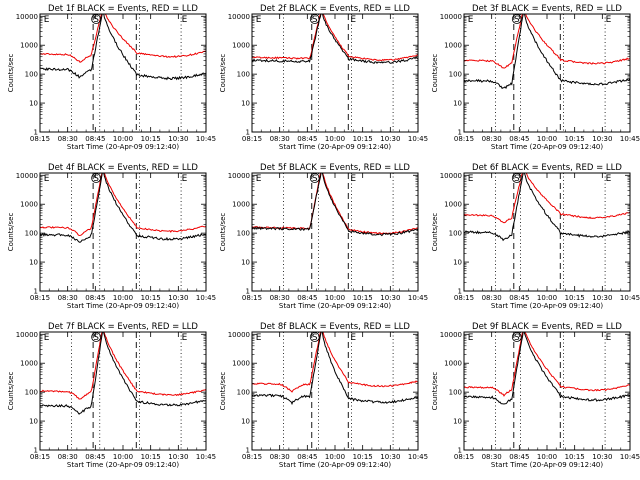 The image size is (640, 480). Describe the element at coordinates (547, 9) in the screenshot. I see `panel-title: Det 3f BLACK = Events, RED = LLD` at that location.